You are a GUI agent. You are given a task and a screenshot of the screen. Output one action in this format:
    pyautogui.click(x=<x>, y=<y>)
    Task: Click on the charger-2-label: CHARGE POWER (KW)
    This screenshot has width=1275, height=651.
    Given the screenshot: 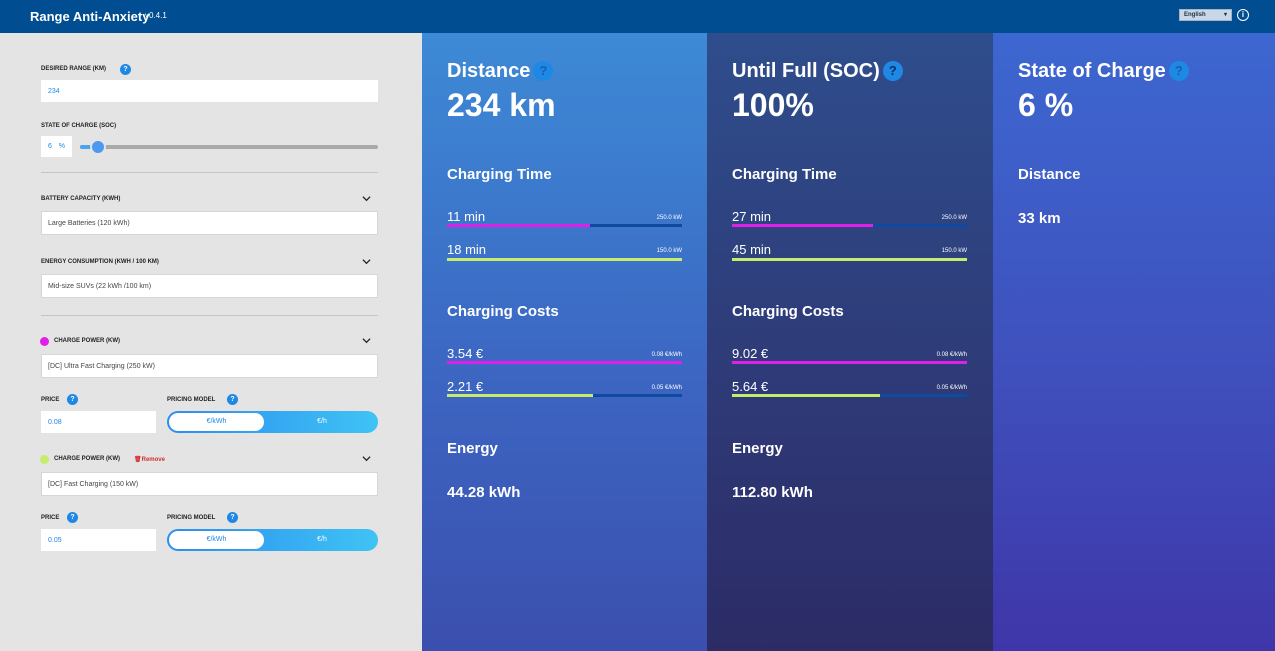 What is the action you would take?
    pyautogui.click(x=87, y=459)
    